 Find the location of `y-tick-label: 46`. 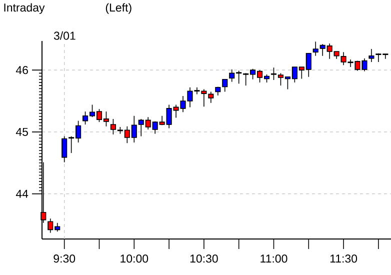

y-tick-label: 46 is located at coordinates (22, 70).